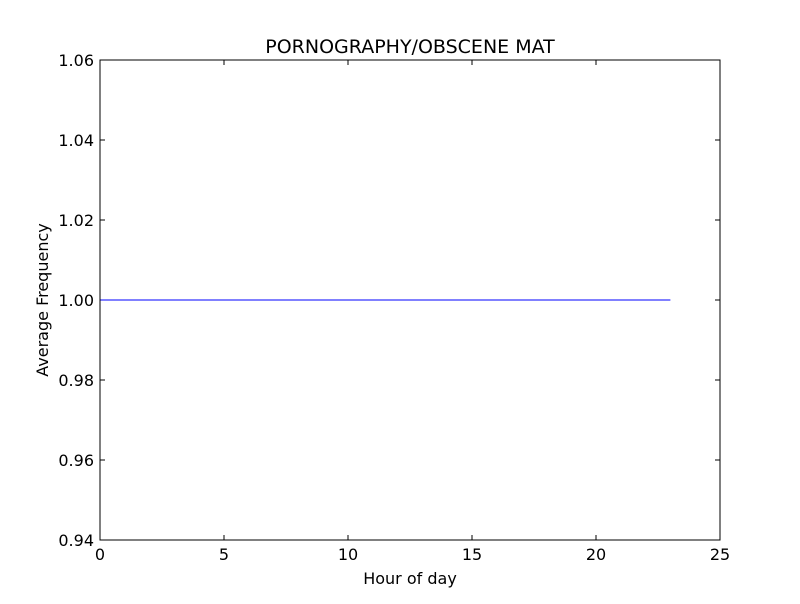 The width and height of the screenshot is (800, 604). I want to click on x-tick-label: 10, so click(348, 554).